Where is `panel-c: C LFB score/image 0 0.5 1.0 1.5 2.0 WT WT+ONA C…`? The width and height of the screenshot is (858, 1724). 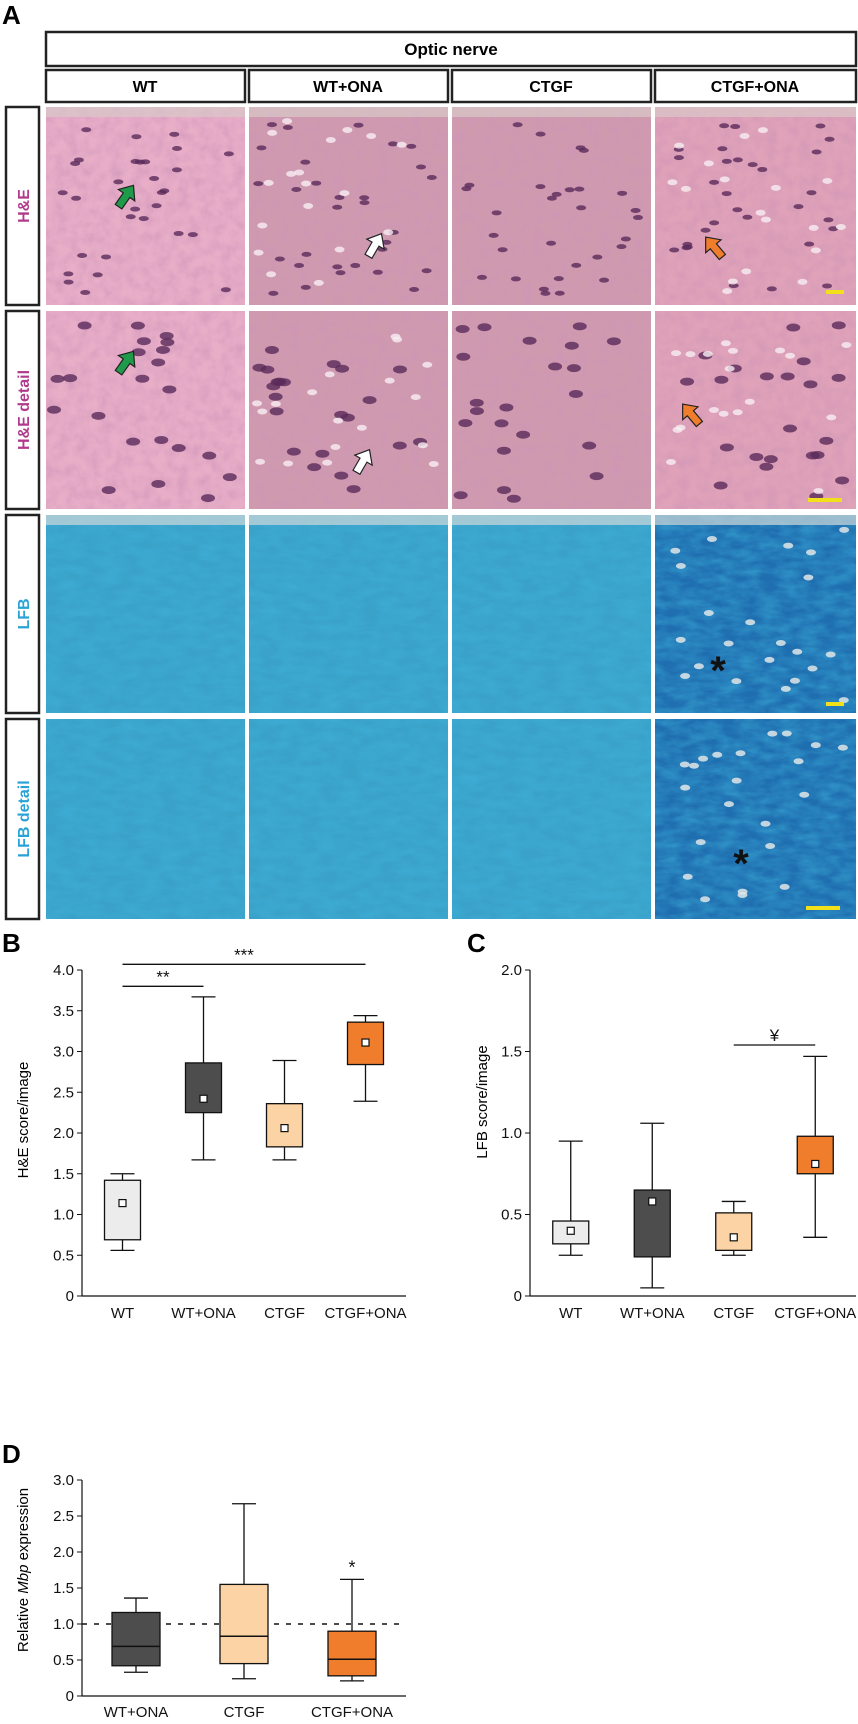 panel-c: C LFB score/image 0 0.5 1.0 1.5 2.0 WT WT+ONA C… is located at coordinates (661, 1125).